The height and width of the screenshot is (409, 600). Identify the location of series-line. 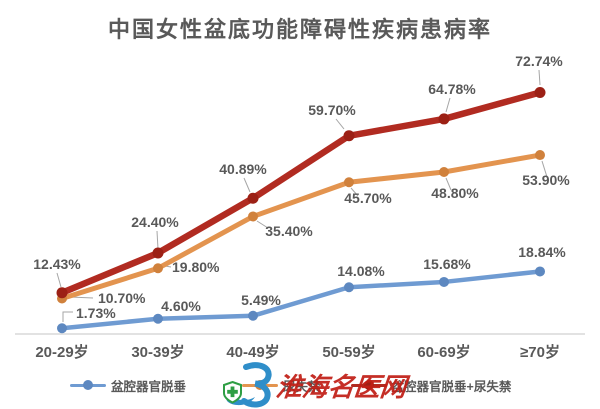
(301, 300).